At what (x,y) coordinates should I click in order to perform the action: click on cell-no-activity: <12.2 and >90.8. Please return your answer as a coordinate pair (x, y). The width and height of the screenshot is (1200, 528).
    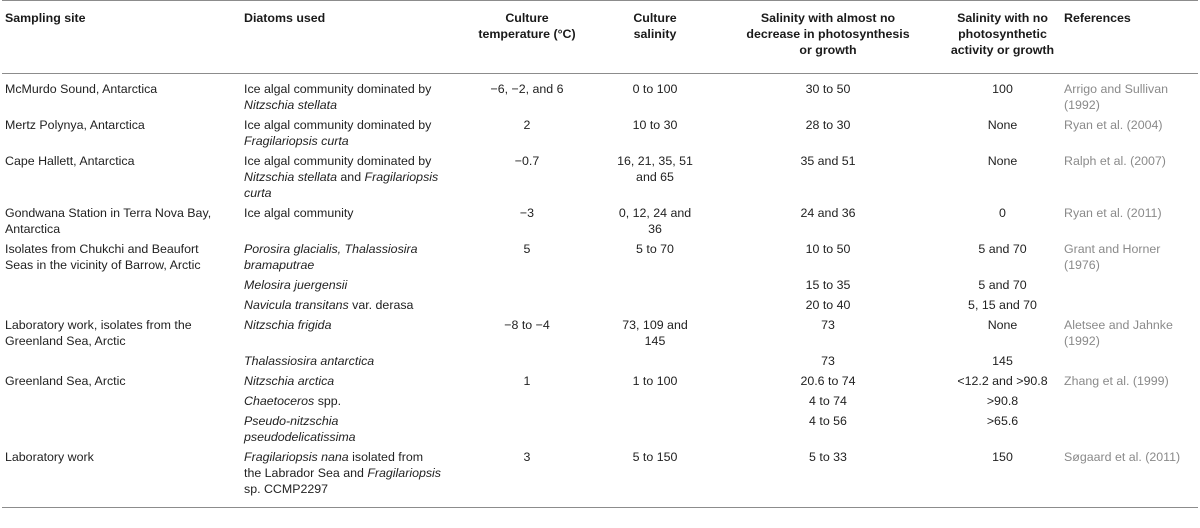
    Looking at the image, I should click on (1002, 381).